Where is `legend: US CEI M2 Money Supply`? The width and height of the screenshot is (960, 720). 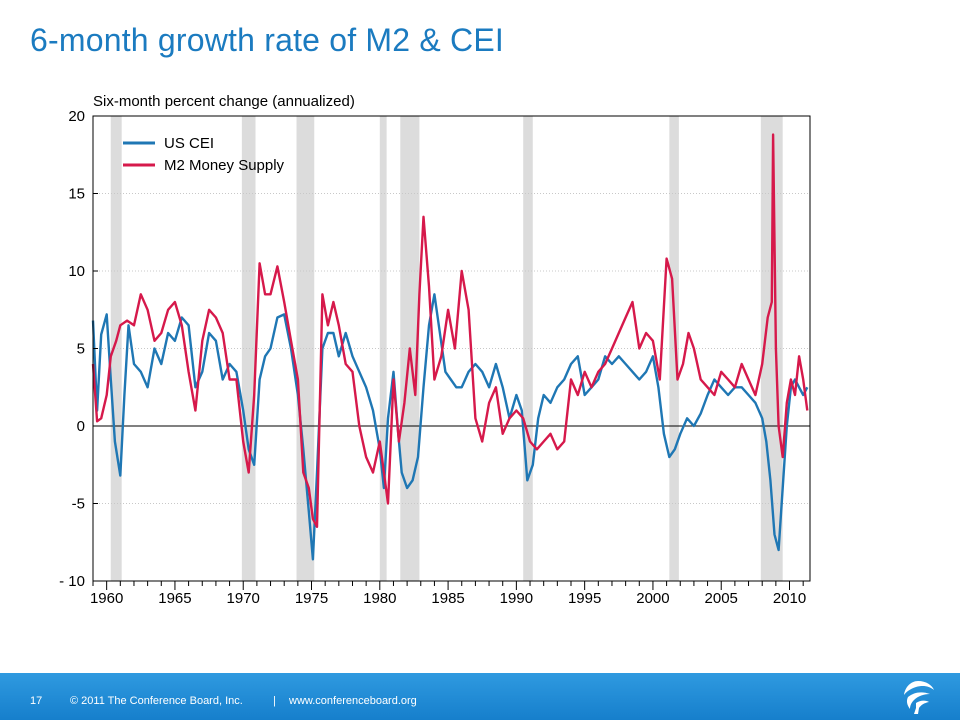 legend: US CEI M2 Money Supply is located at coordinates (204, 154).